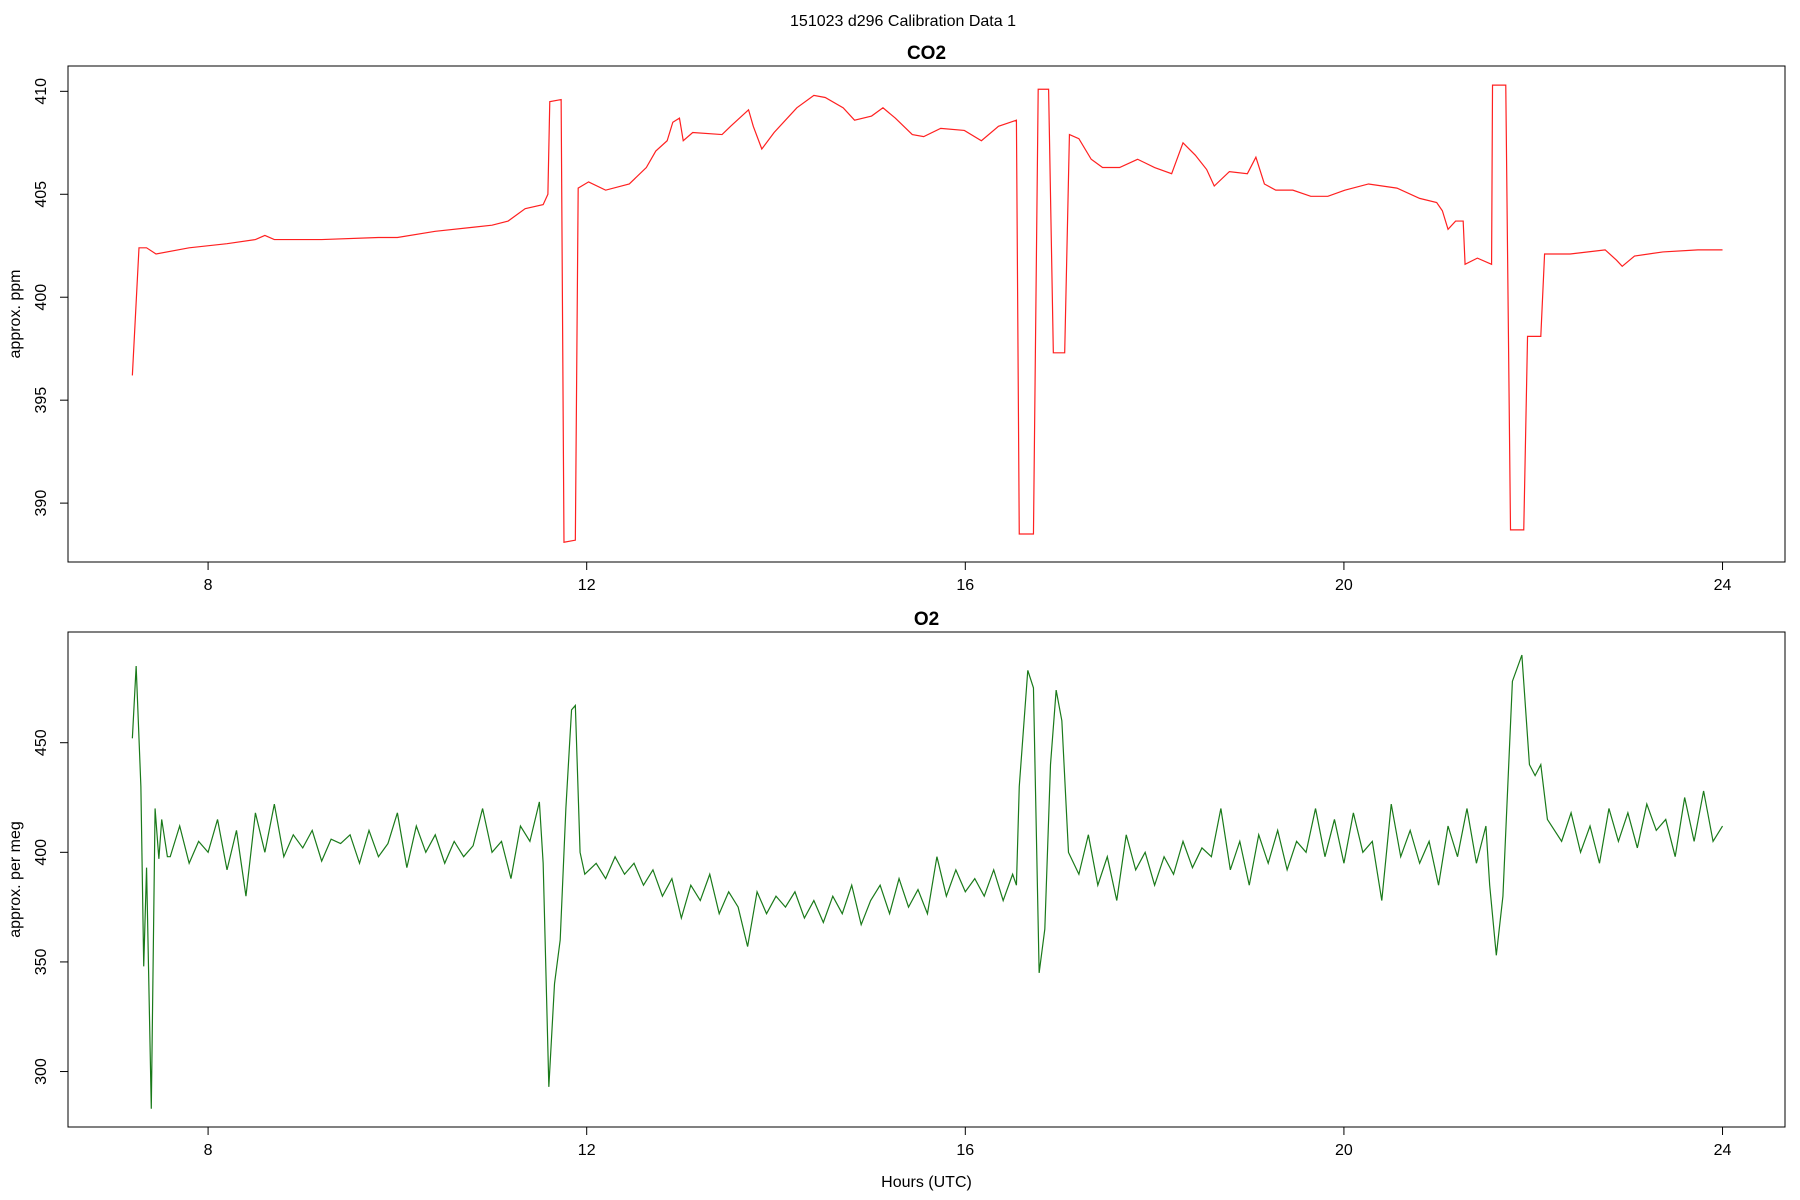 This screenshot has height=1200, width=1800. Describe the element at coordinates (903, 21) in the screenshot. I see `figure-title: 151023 d296 Calibration Data 1` at that location.